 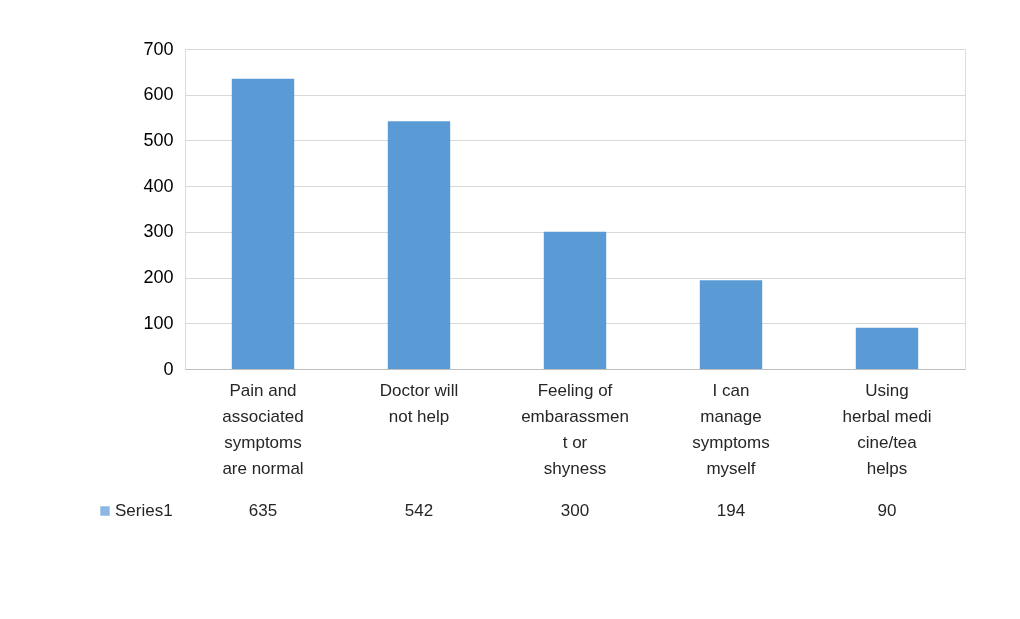 I want to click on data-label: 542, so click(x=419, y=510).